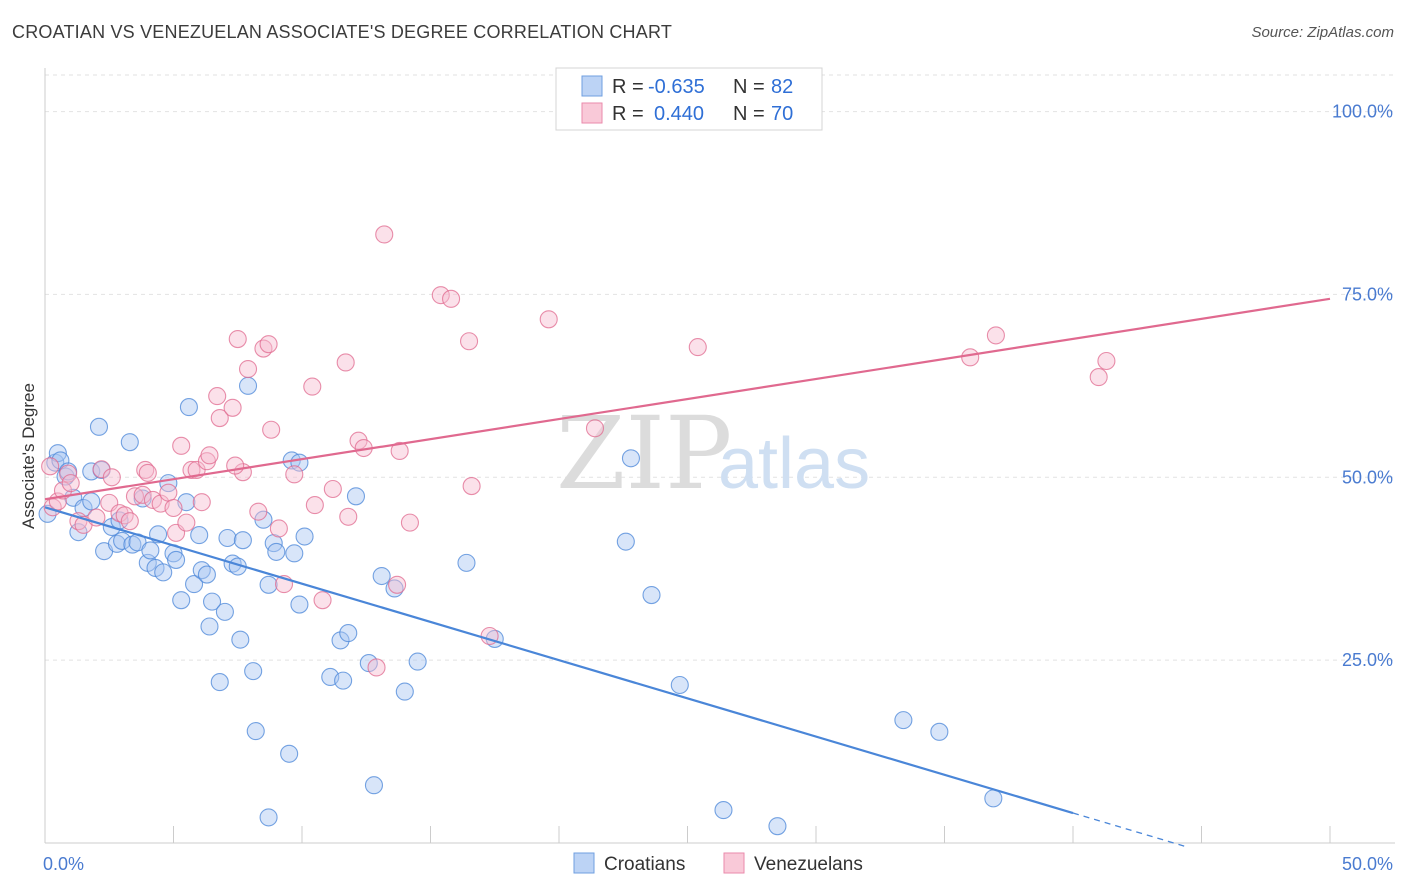 The width and height of the screenshot is (1406, 892). I want to click on x-tick-labels: 0.0% 50.0%, so click(718, 864).